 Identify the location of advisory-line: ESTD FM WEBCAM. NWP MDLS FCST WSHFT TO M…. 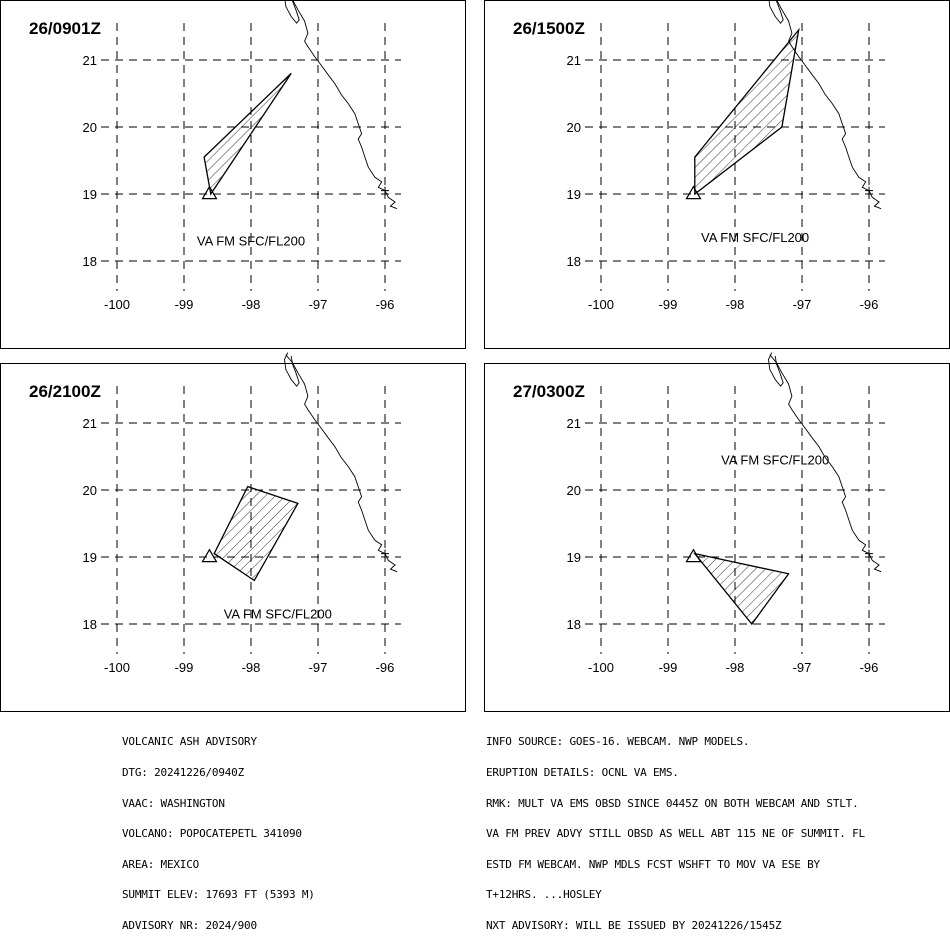
(653, 864).